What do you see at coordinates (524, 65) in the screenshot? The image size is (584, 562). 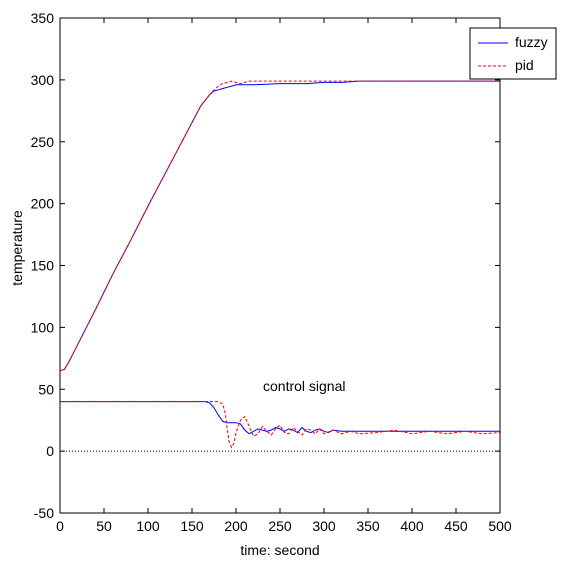 I see `legend-label-pid: pid` at bounding box center [524, 65].